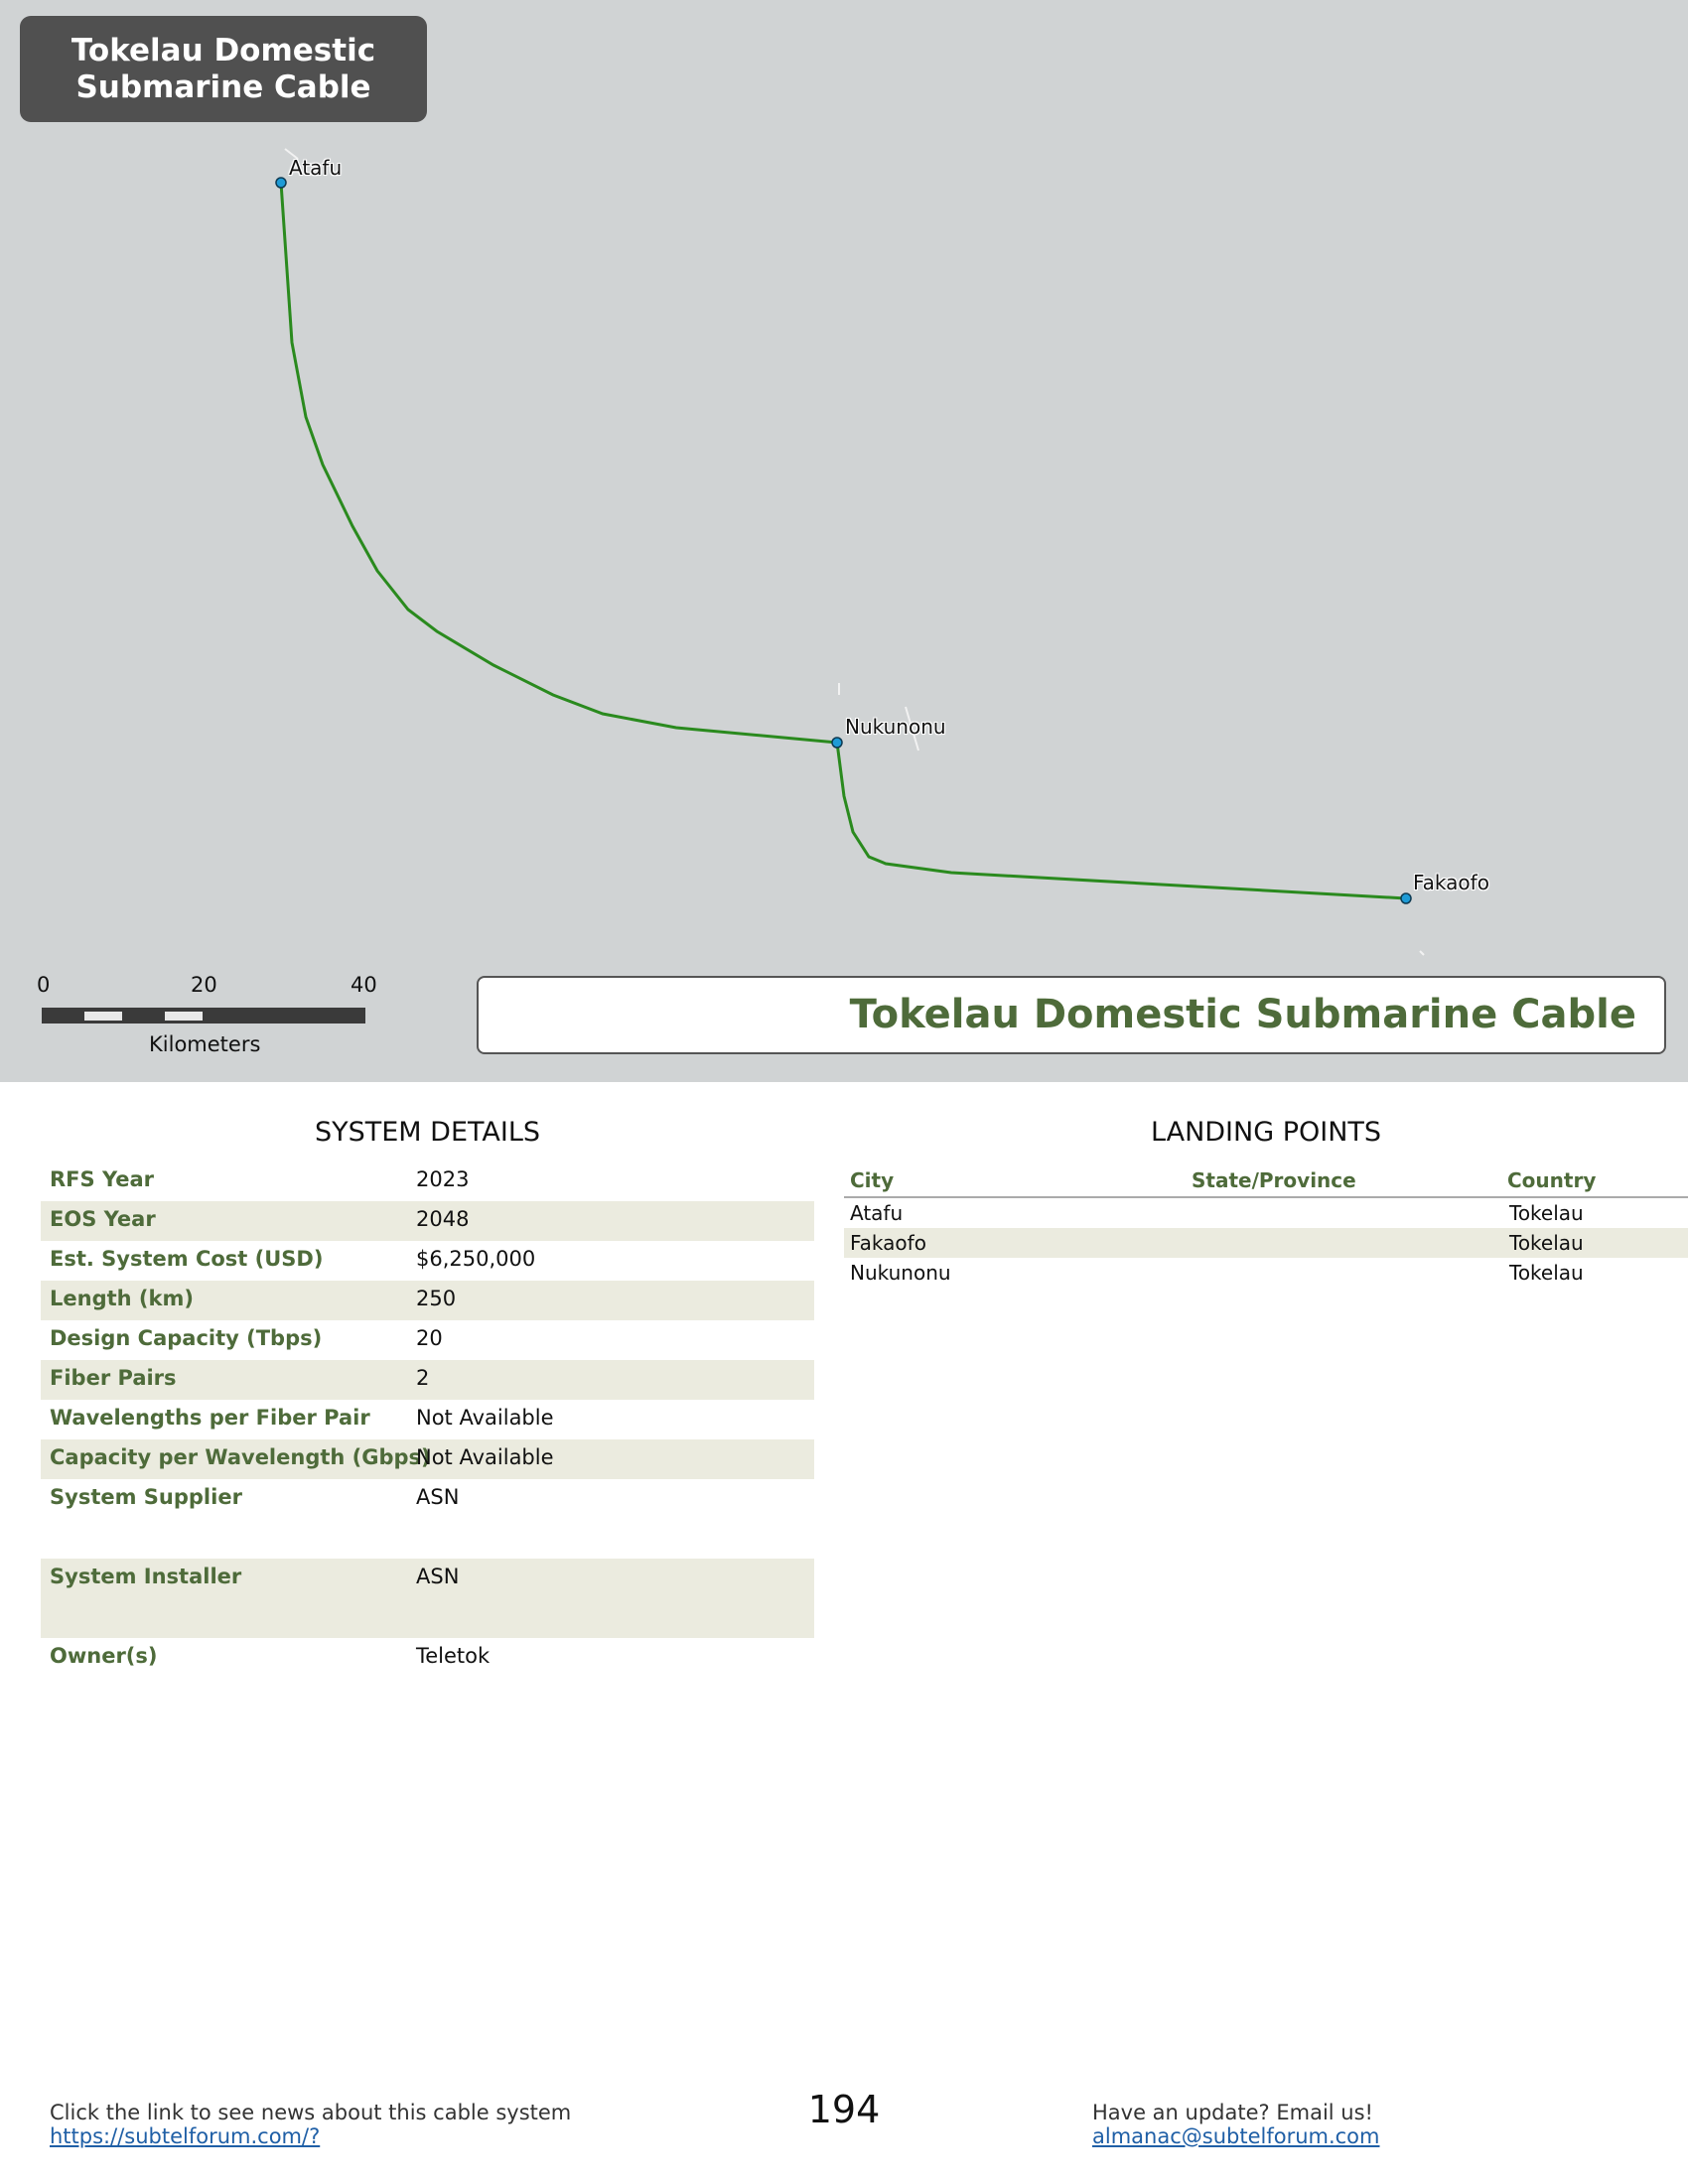  I want to click on column-header-country: Country, so click(1552, 1180).